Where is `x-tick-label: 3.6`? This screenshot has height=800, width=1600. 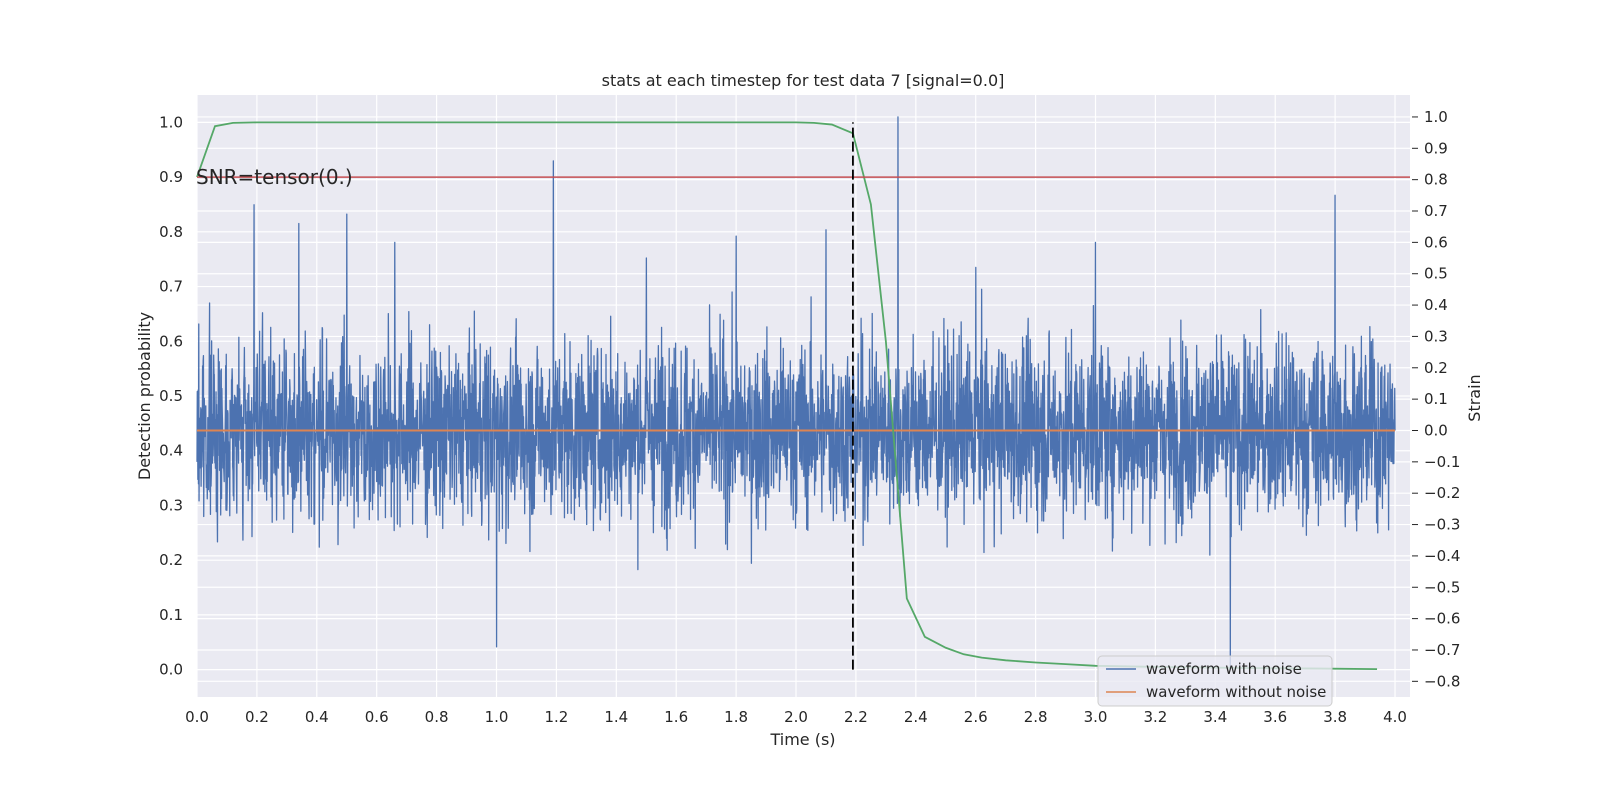
x-tick-label: 3.6 is located at coordinates (1275, 717).